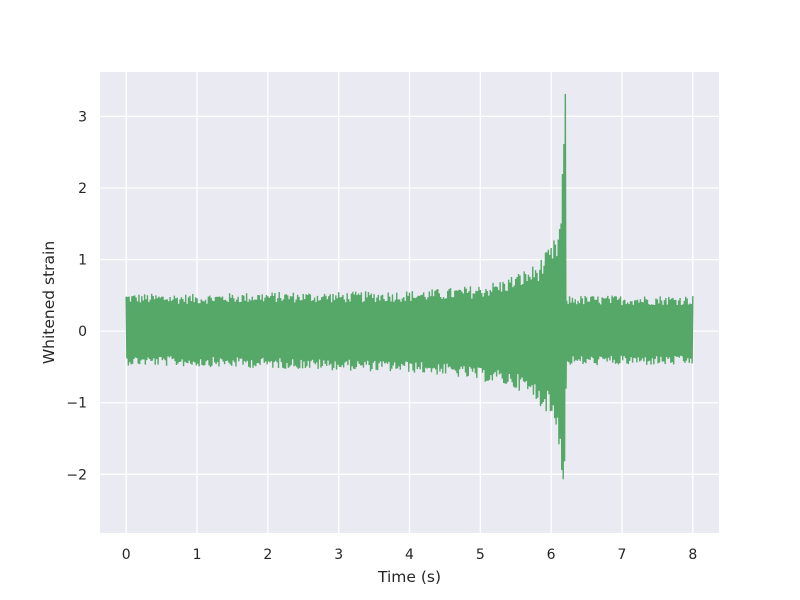 The height and width of the screenshot is (600, 800). What do you see at coordinates (82, 261) in the screenshot?
I see `y-tick-label: 1` at bounding box center [82, 261].